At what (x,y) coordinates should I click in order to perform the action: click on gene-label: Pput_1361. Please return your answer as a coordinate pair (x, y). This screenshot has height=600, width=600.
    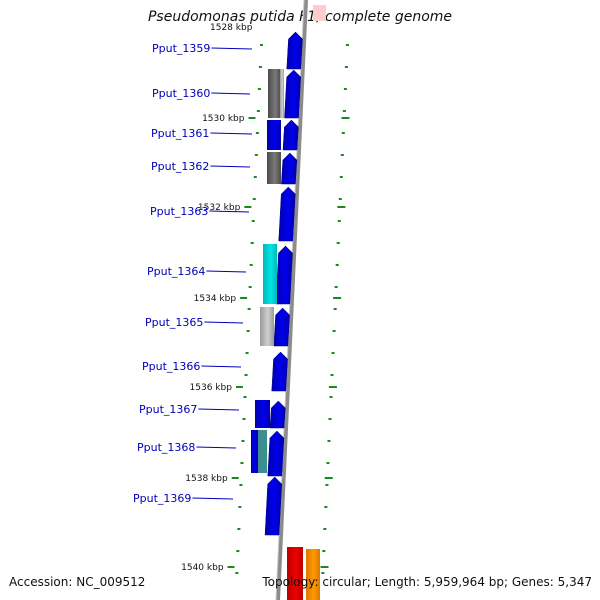
    Looking at the image, I should click on (180, 133).